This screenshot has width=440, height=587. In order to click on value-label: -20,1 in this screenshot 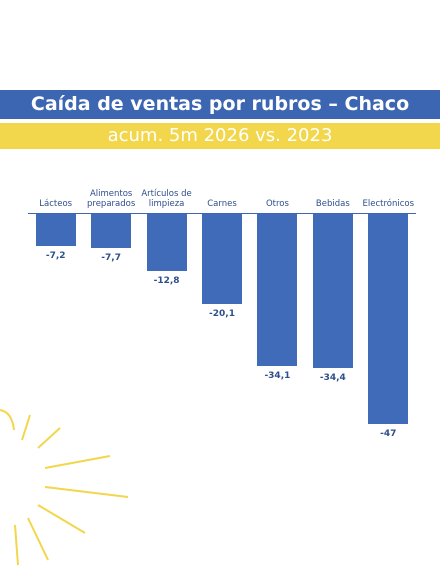, I will do `click(222, 313)`.